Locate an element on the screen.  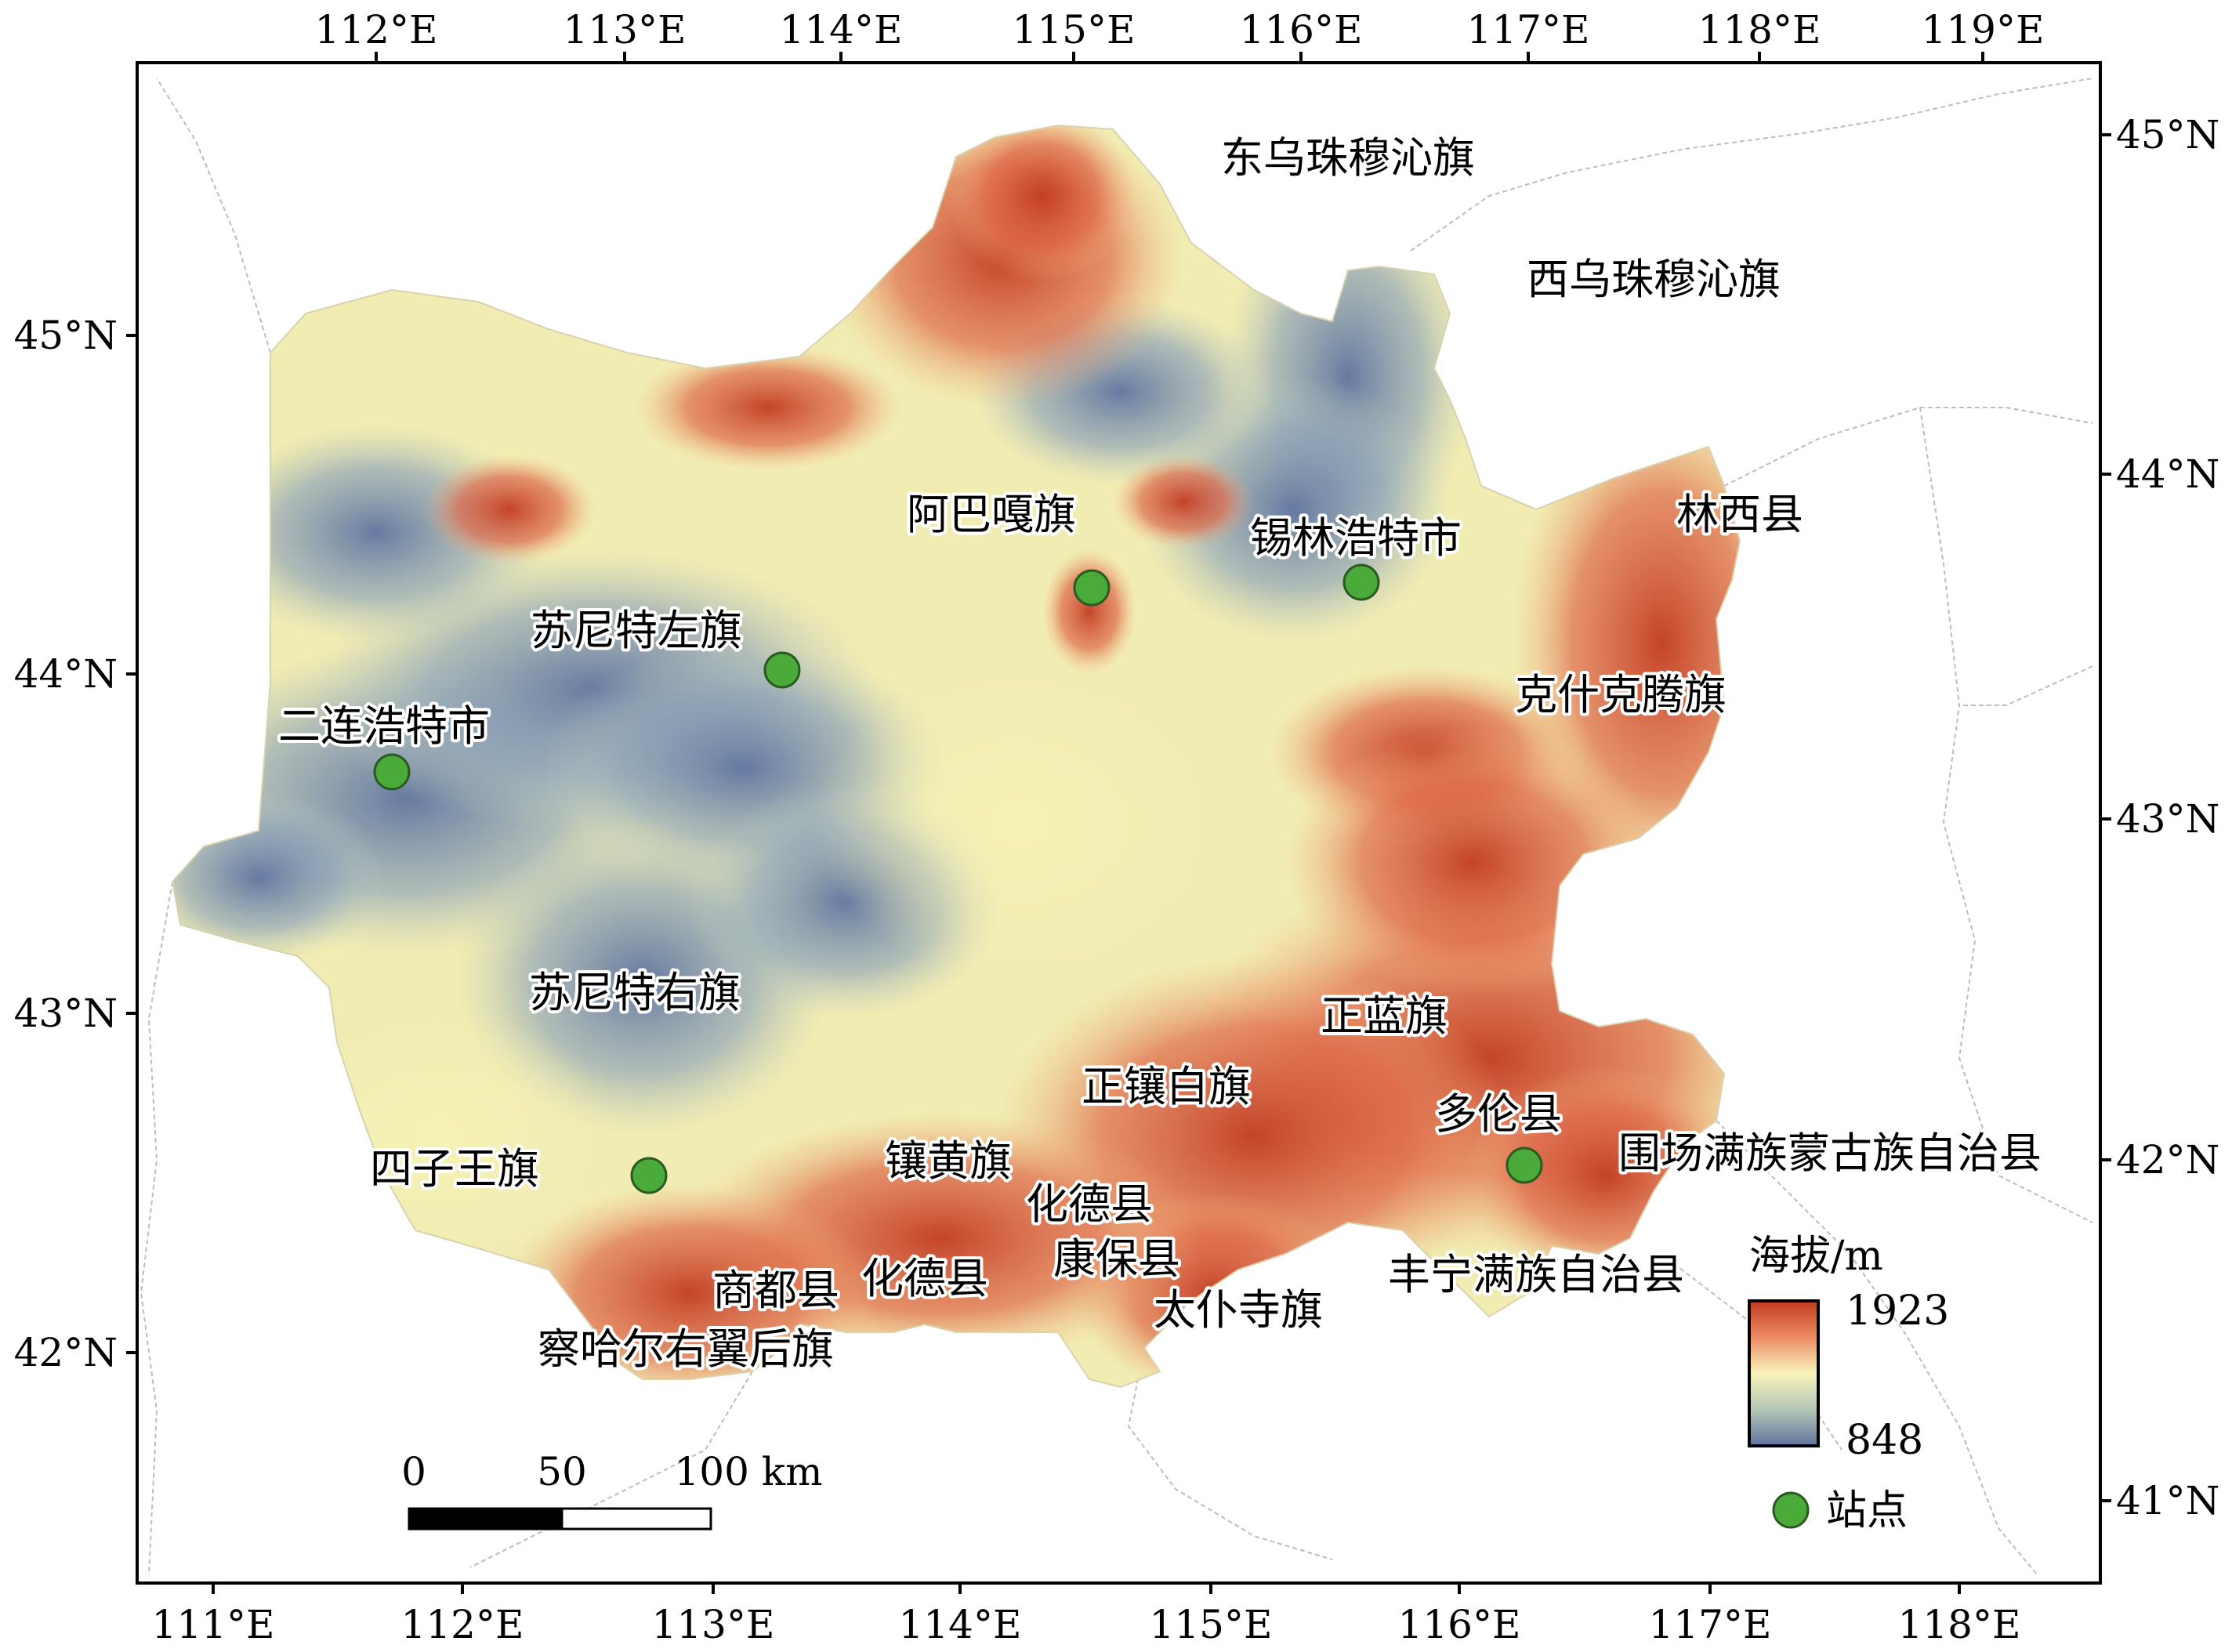
legend-title: 海拔/m is located at coordinates (1816, 1256).